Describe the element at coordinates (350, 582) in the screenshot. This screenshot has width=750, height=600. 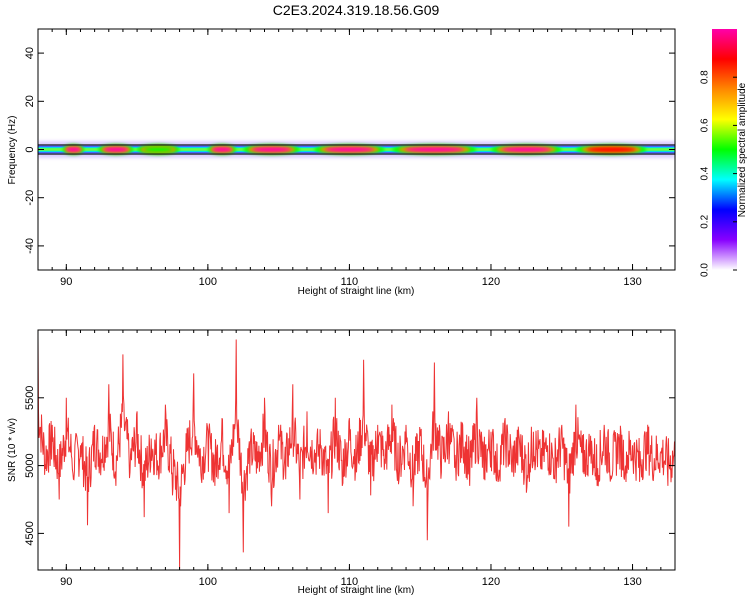
I see `snr-x-tick-label: 110` at that location.